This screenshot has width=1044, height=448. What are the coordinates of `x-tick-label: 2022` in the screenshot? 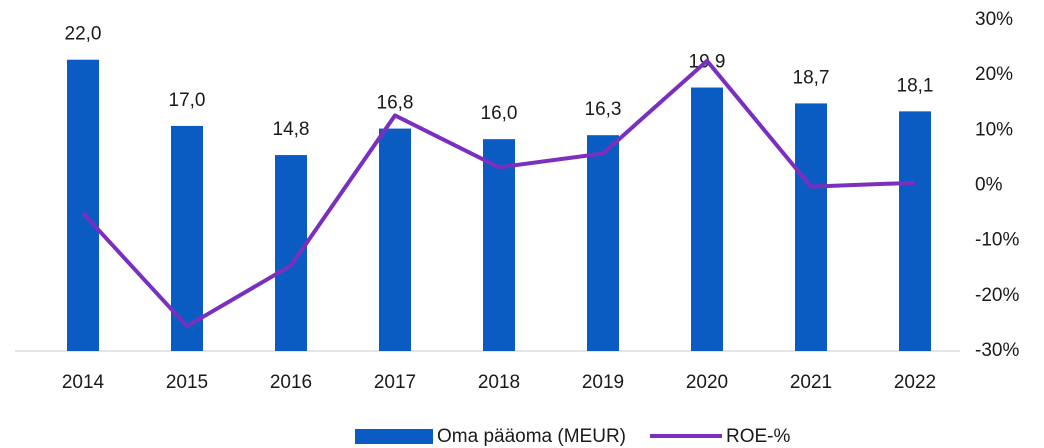 It's located at (915, 382).